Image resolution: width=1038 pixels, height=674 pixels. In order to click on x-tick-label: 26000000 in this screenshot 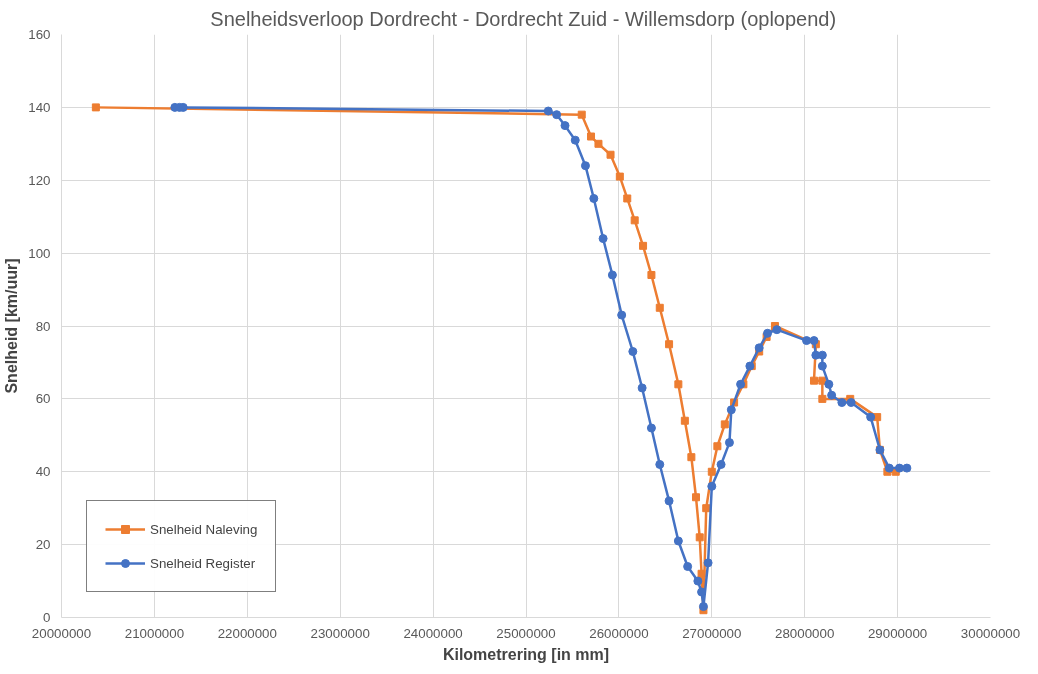, I will do `click(619, 633)`.